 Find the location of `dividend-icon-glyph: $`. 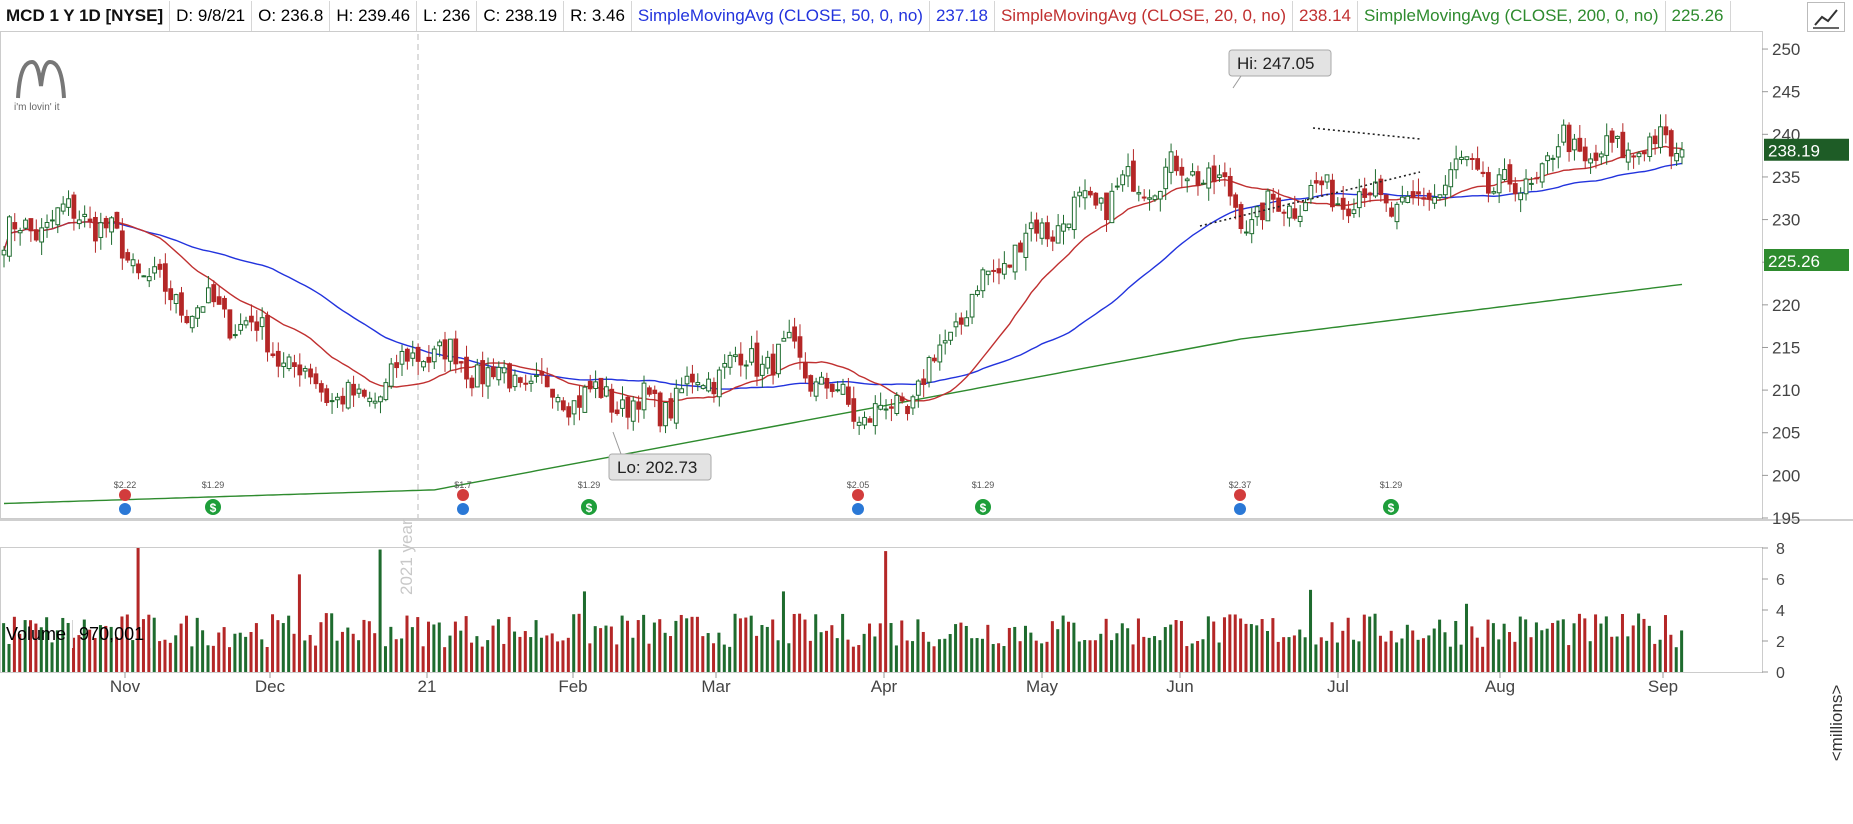

dividend-icon-glyph: $ is located at coordinates (983, 508).